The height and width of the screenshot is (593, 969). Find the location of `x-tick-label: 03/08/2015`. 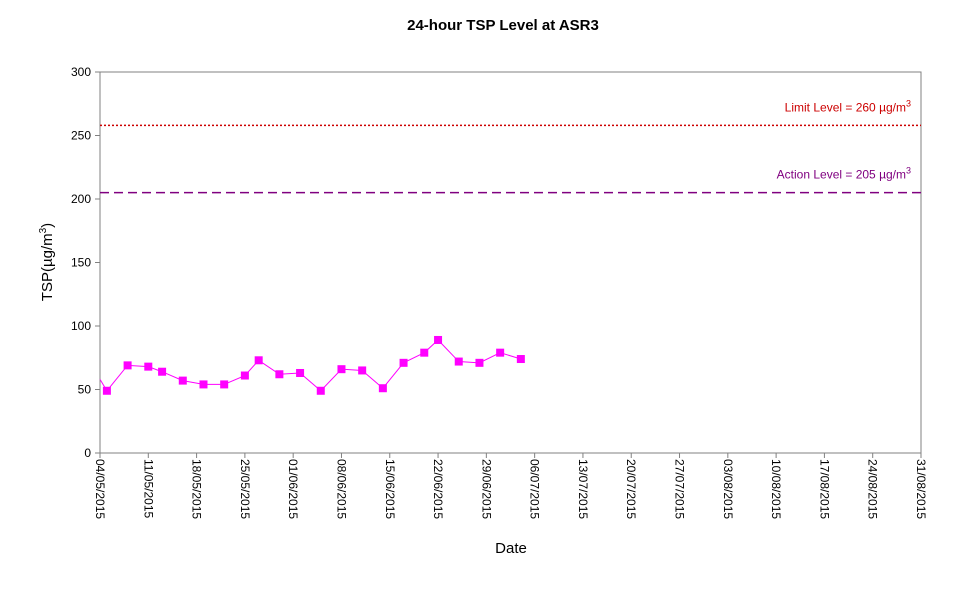

x-tick-label: 03/08/2015 is located at coordinates (728, 489).